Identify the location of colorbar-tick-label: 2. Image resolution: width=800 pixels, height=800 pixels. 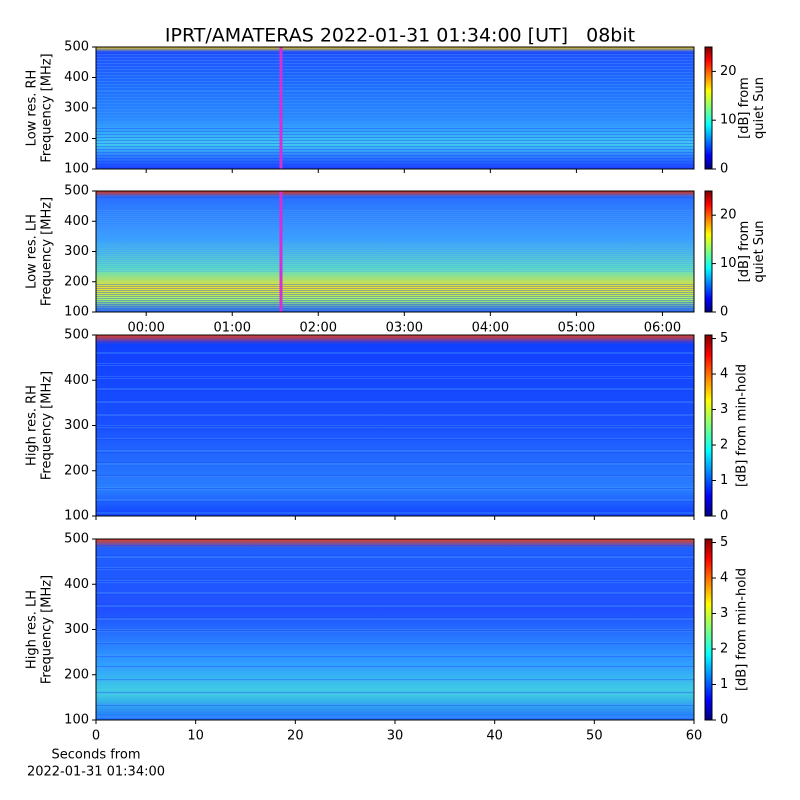
(724, 445).